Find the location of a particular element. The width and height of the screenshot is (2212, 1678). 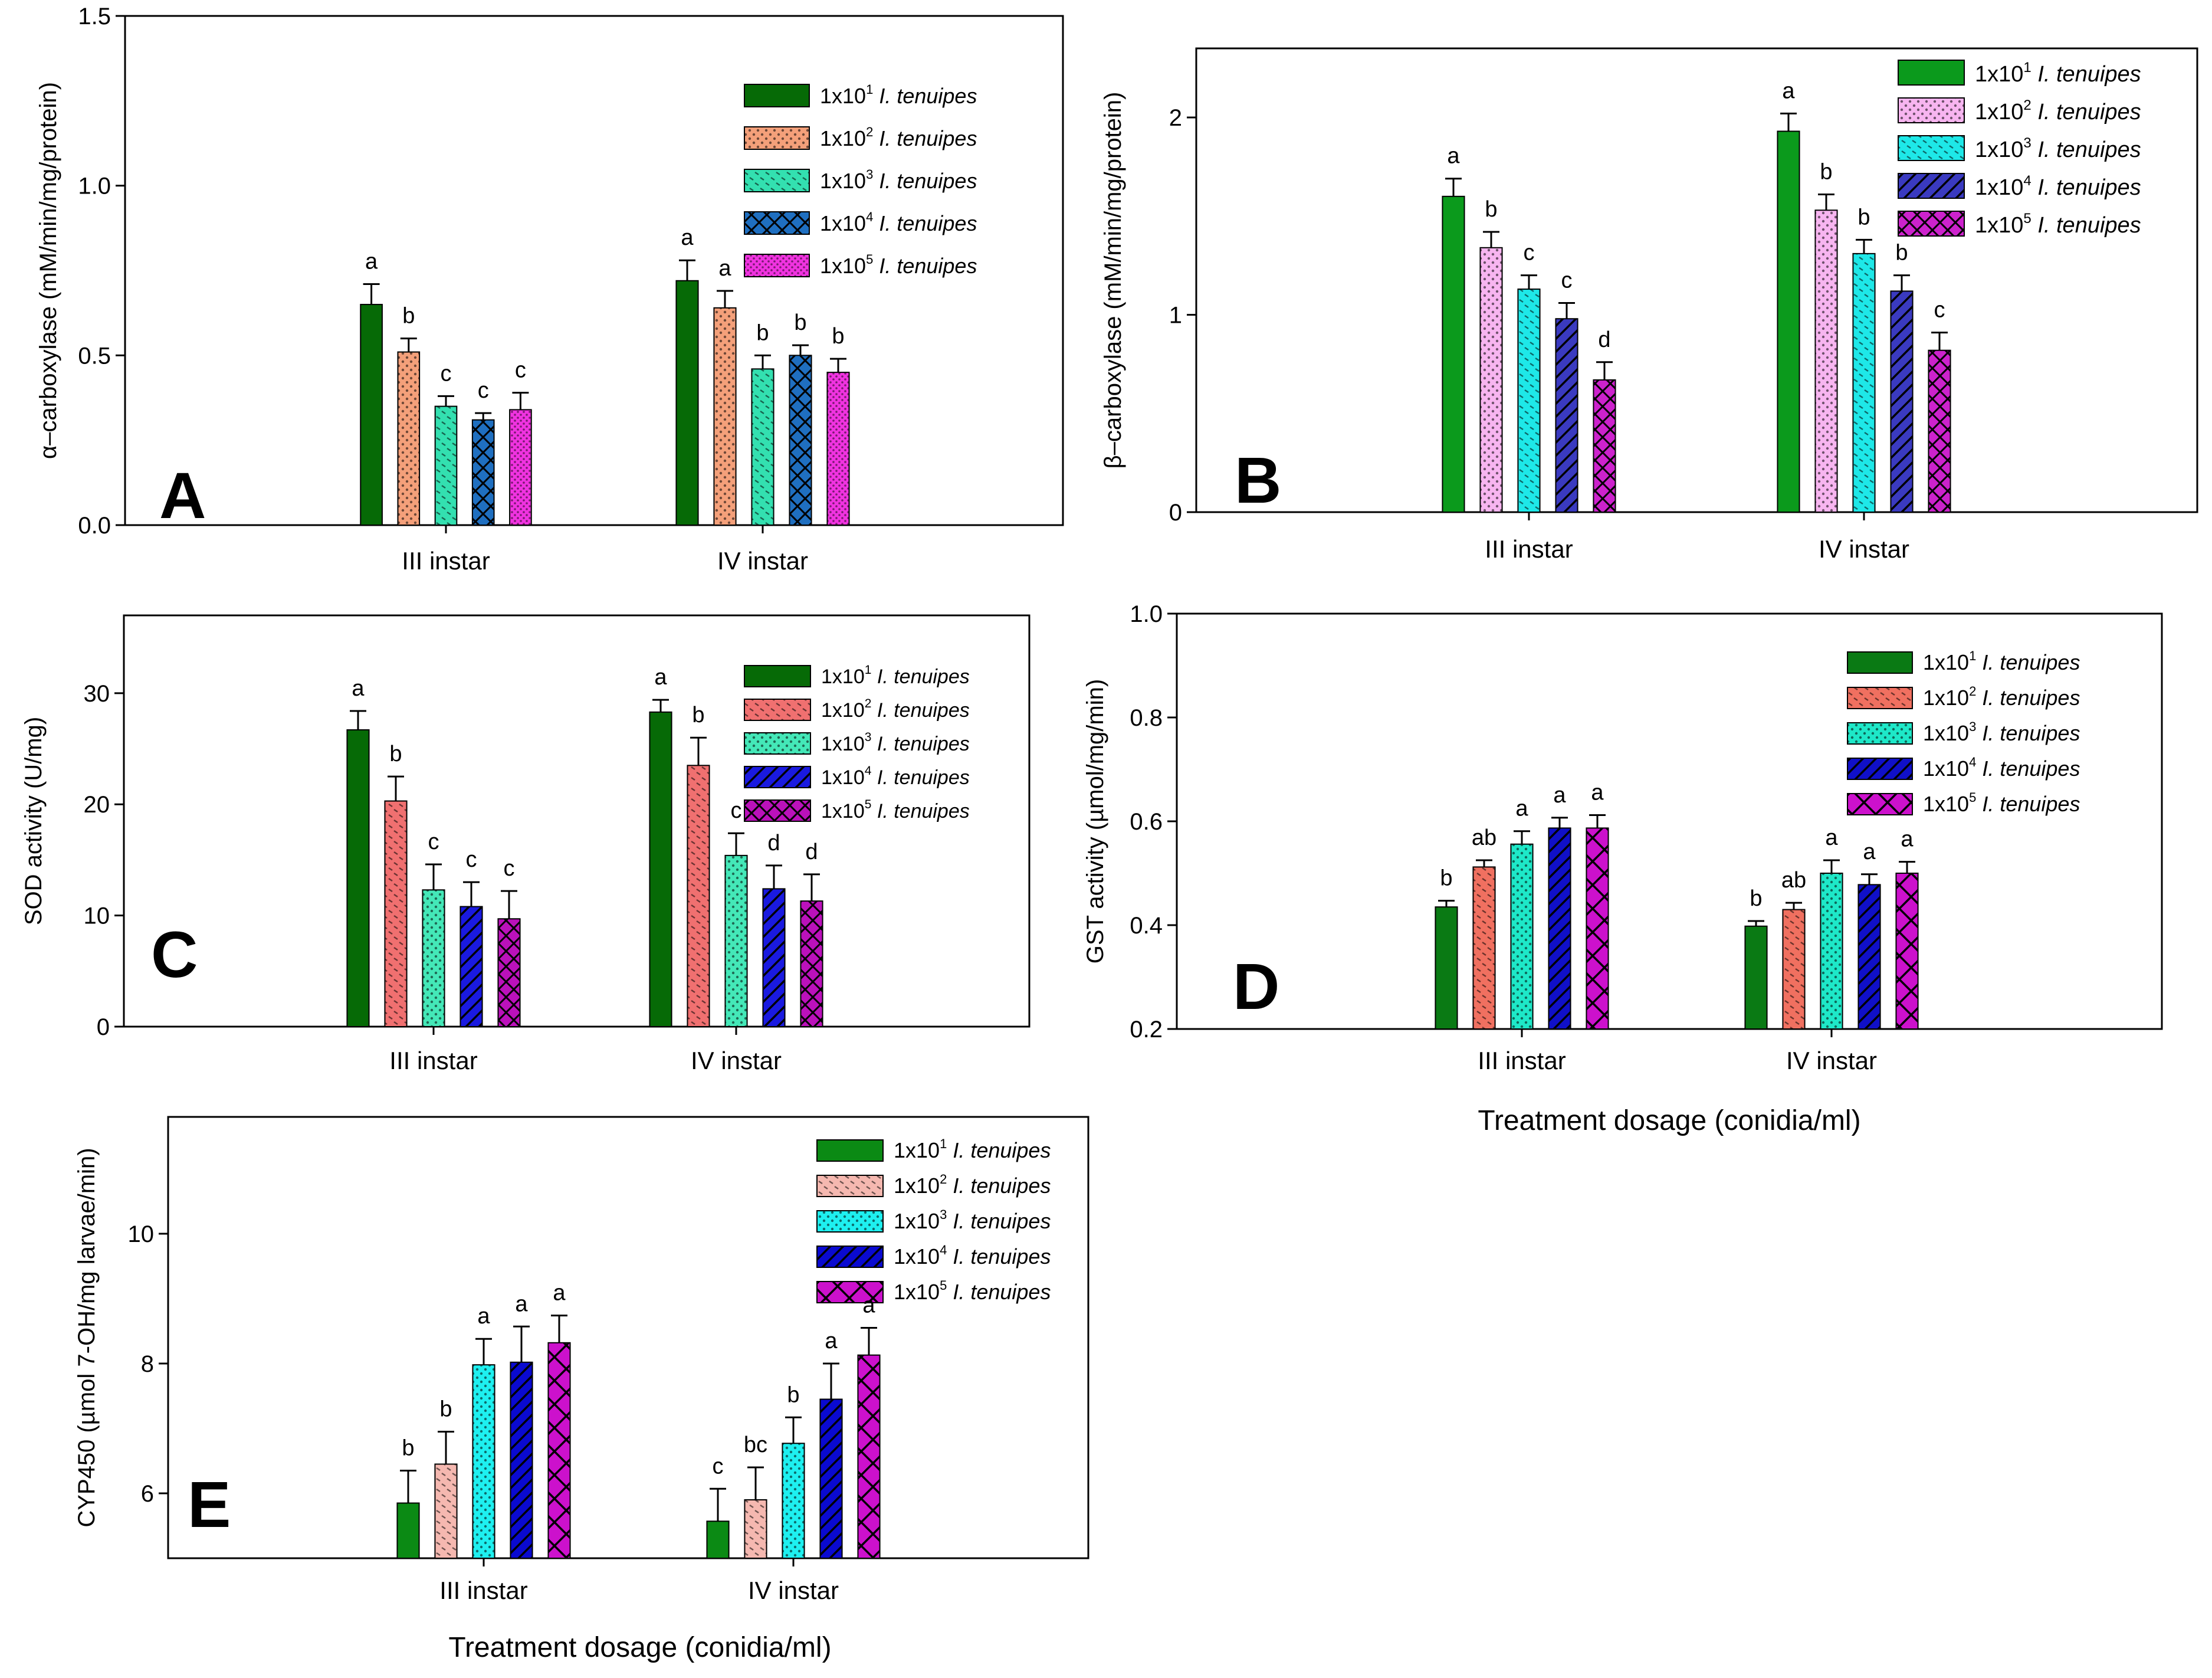

x-category-label: IV instar is located at coordinates (736, 1060).